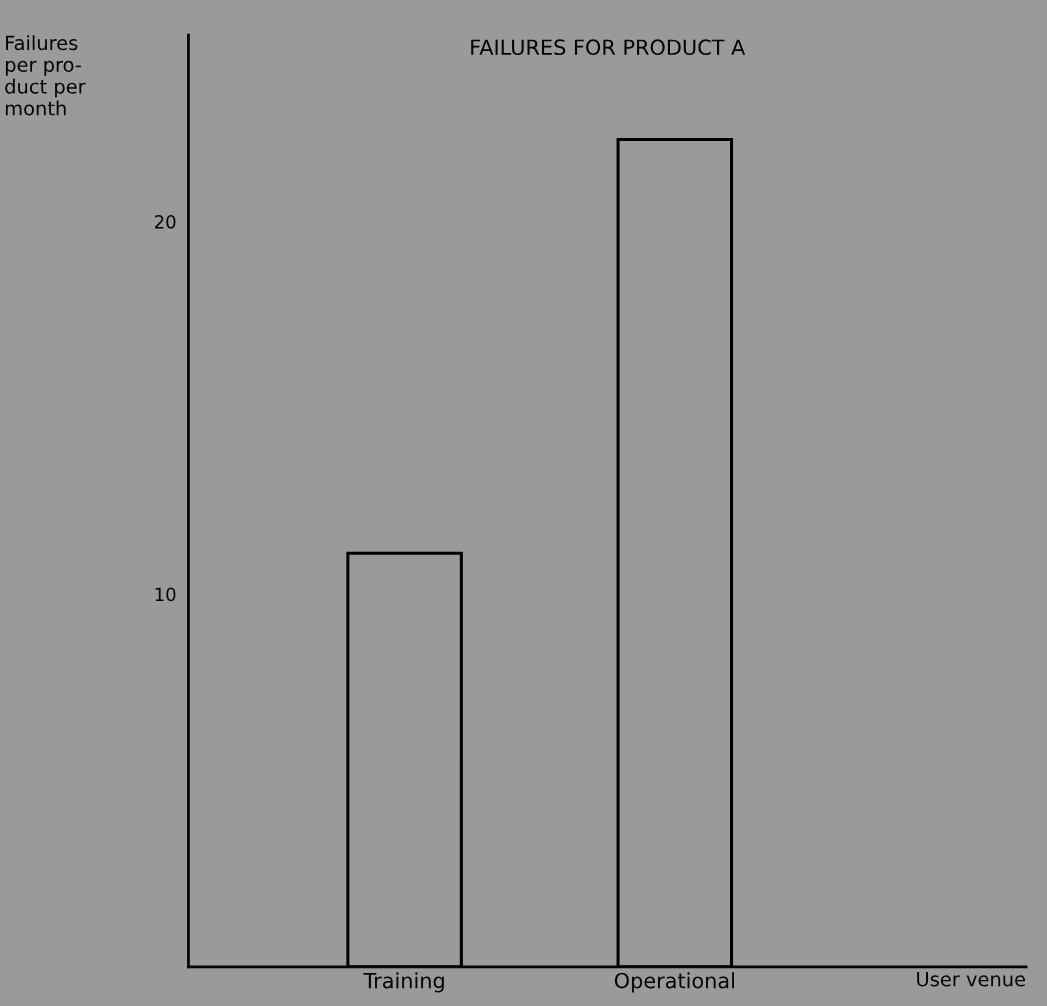  I want to click on x-axis-title: User venue, so click(971, 979).